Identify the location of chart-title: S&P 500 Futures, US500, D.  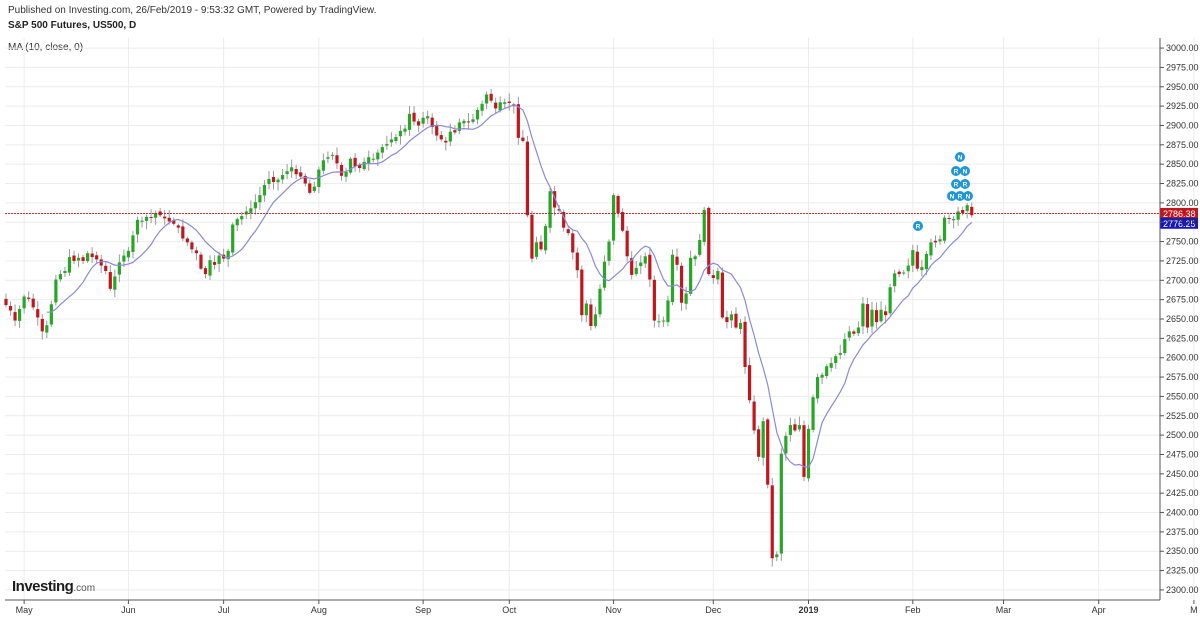
(72, 25).